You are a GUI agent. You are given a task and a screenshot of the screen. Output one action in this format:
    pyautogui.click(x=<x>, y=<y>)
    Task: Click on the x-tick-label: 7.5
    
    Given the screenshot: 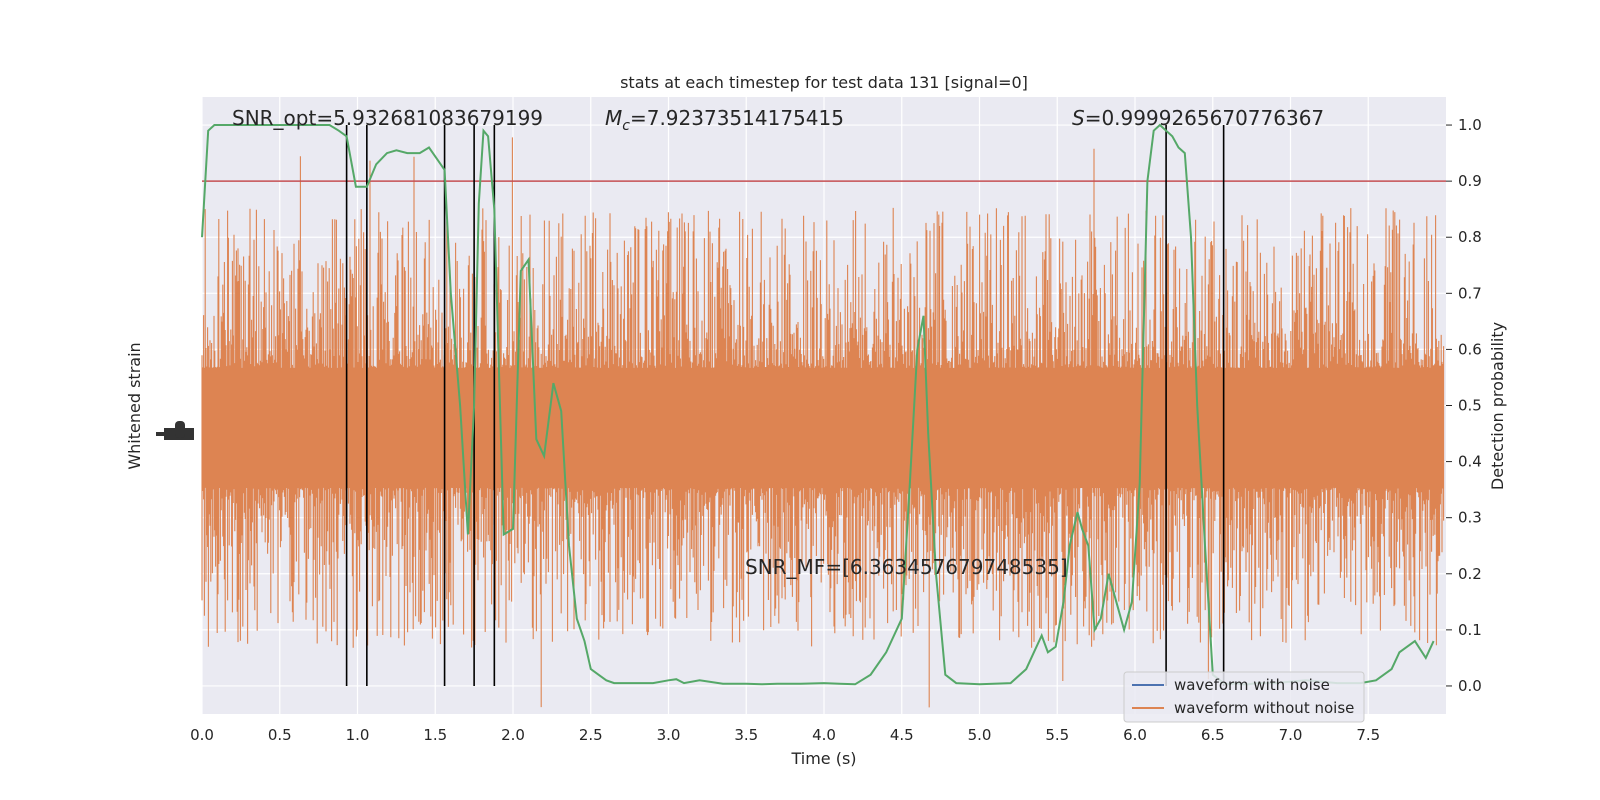 What is the action you would take?
    pyautogui.click(x=1368, y=735)
    